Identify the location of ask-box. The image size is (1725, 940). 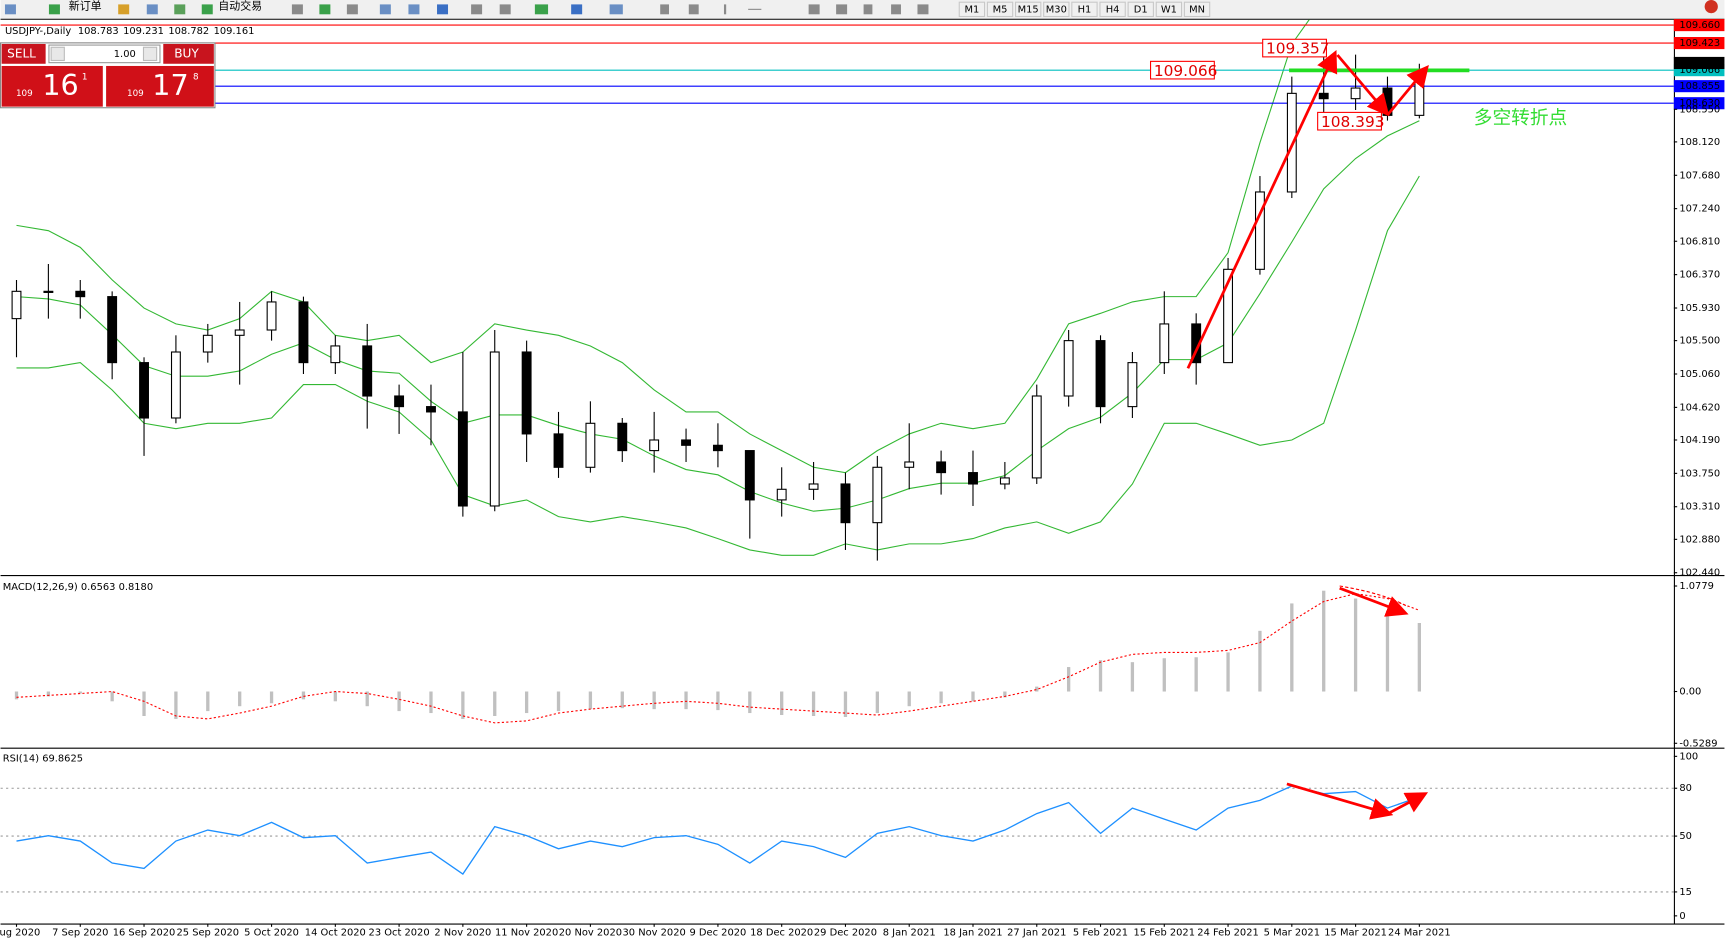
(160, 86).